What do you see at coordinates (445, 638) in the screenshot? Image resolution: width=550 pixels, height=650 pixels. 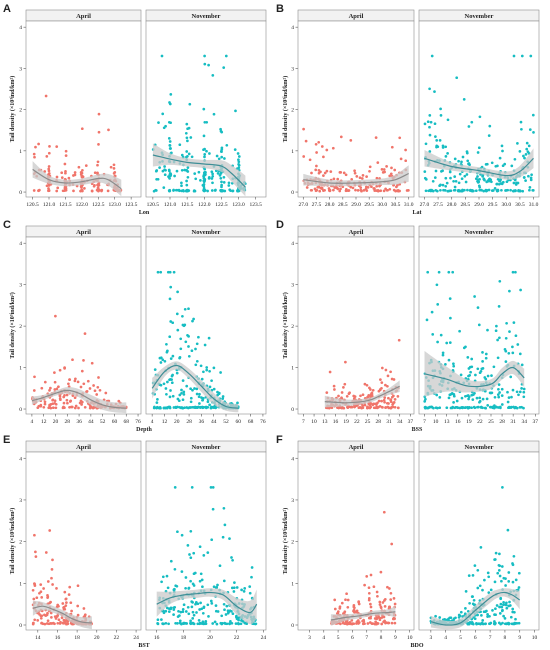 I see `x-tick-label: 4` at bounding box center [445, 638].